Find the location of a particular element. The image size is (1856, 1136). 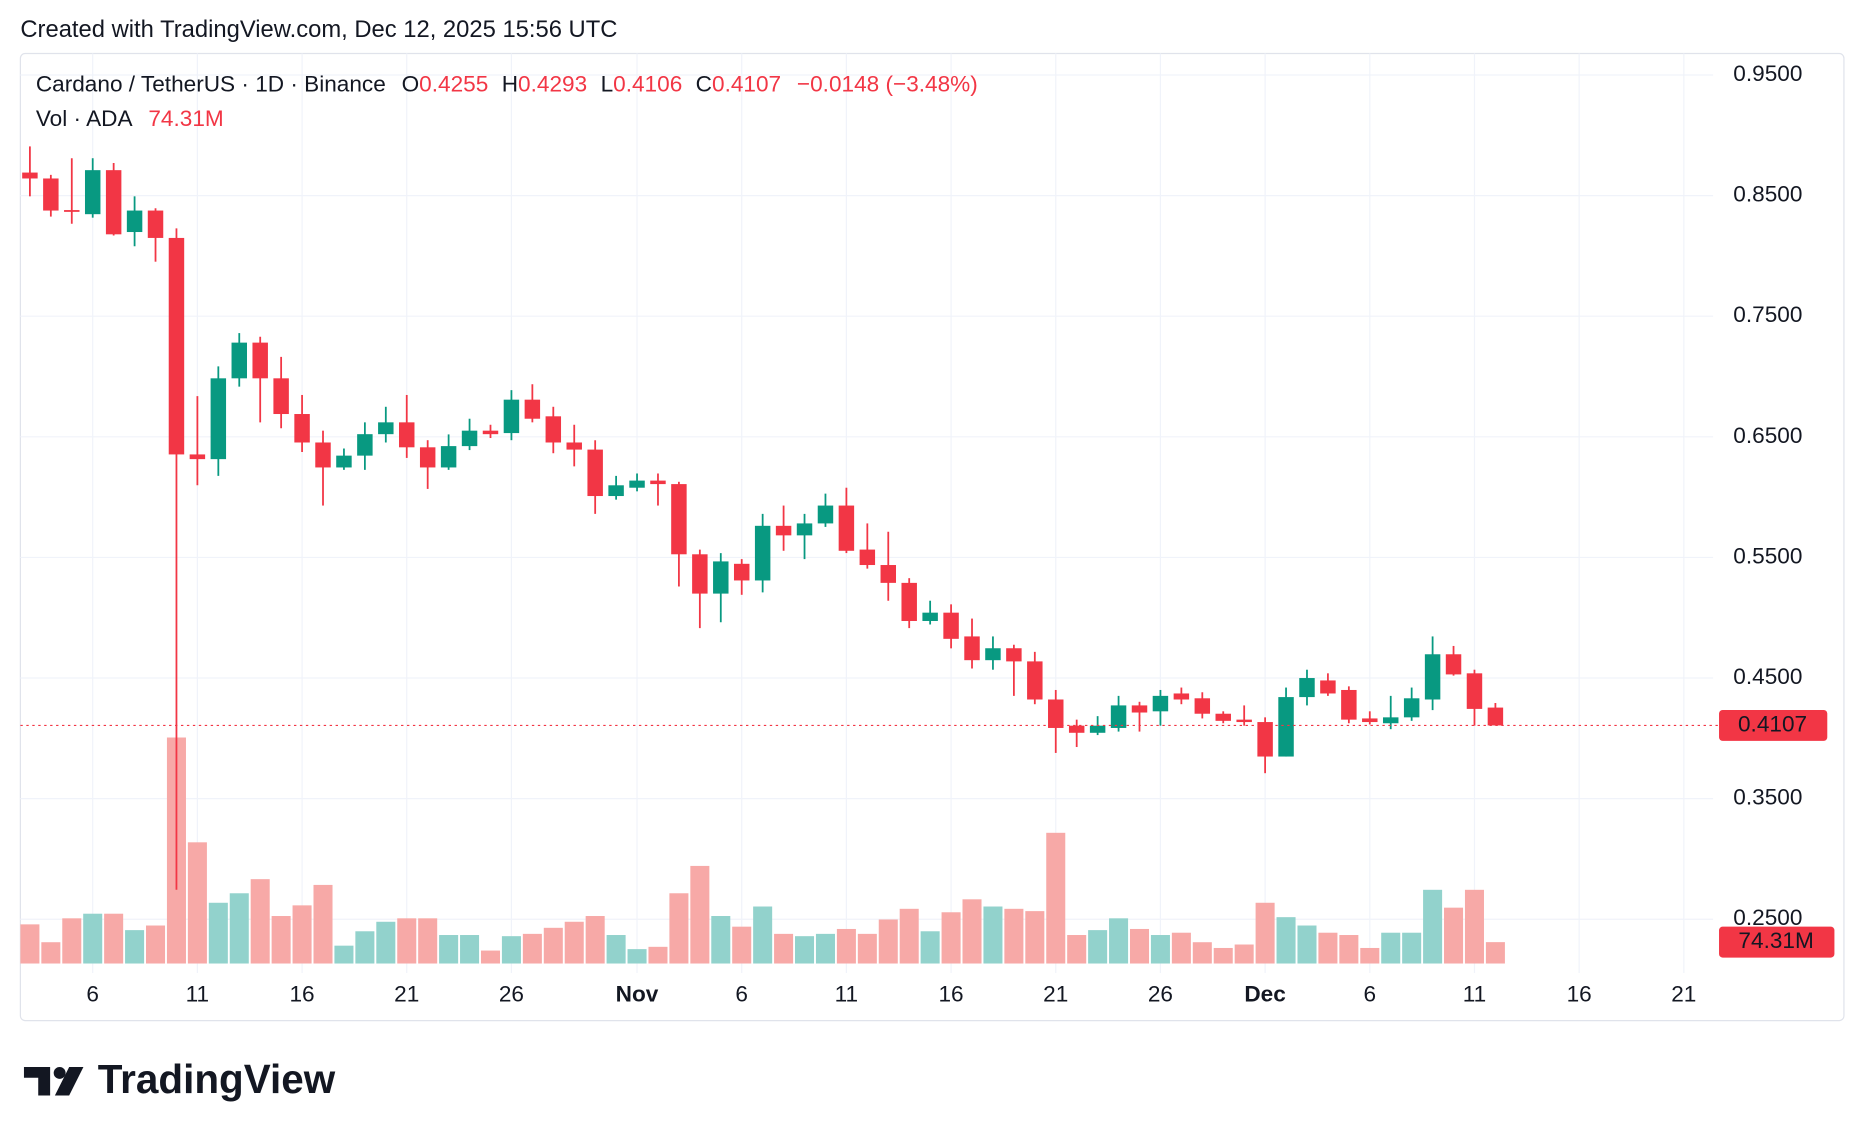

volume-label-box is located at coordinates (1777, 942).